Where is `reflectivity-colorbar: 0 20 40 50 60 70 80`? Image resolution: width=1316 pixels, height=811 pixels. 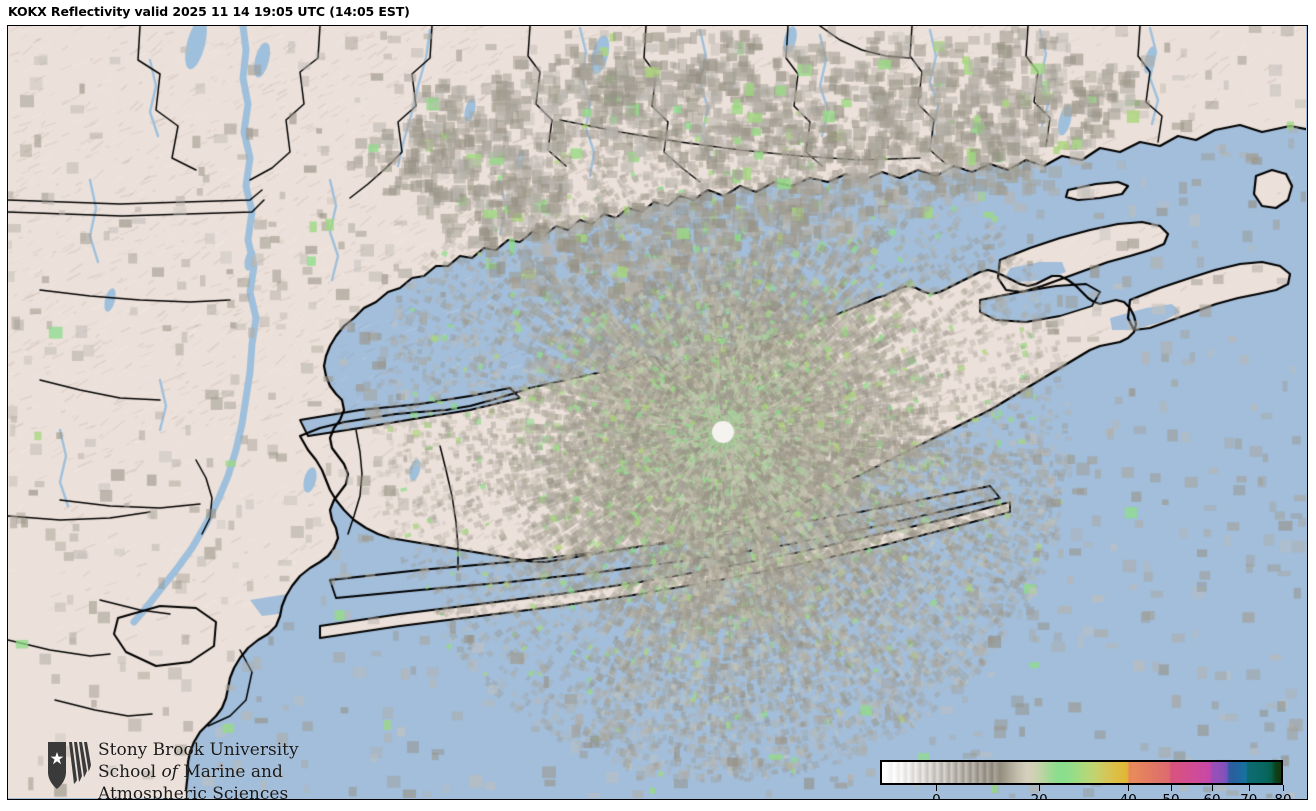 reflectivity-colorbar: 0 20 40 50 60 70 80 is located at coordinates (1083, 778).